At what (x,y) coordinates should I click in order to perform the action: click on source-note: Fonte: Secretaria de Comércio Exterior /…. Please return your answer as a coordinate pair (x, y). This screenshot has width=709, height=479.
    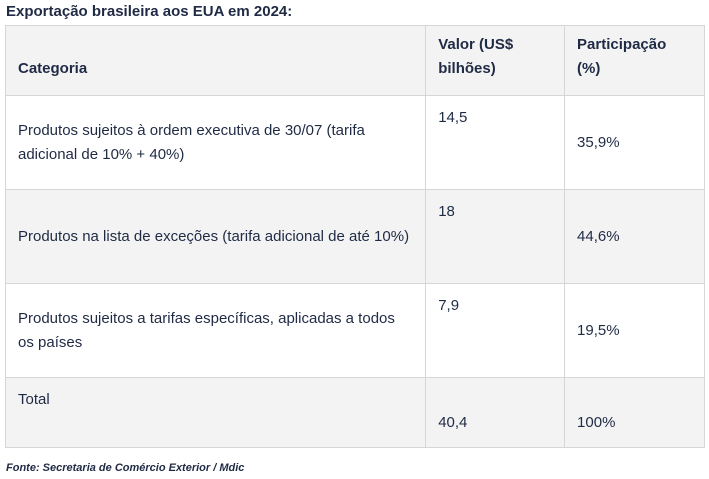
    Looking at the image, I should click on (125, 468).